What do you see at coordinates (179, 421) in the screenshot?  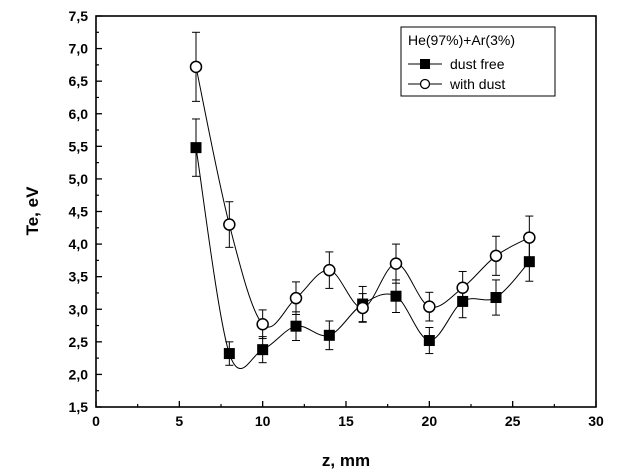 I see `x-tick-label: 5` at bounding box center [179, 421].